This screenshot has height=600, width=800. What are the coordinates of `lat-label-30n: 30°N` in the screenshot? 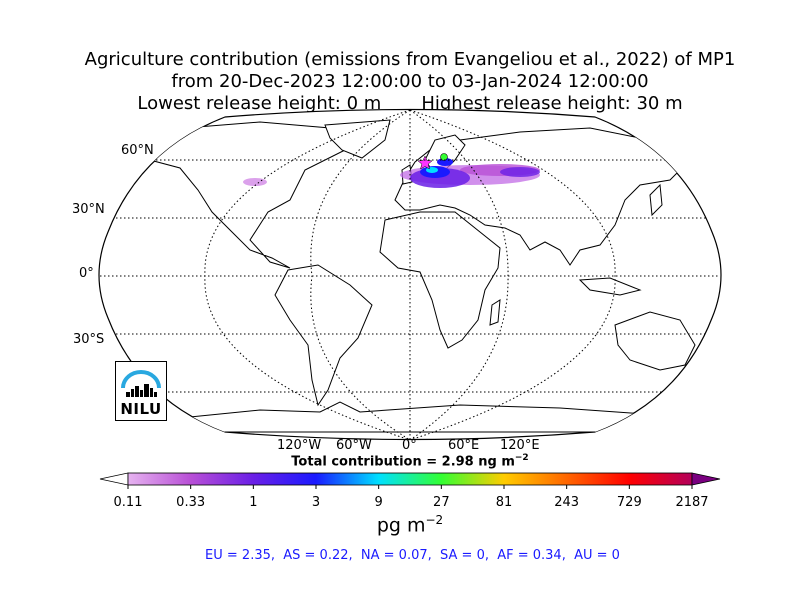 It's located at (88, 209).